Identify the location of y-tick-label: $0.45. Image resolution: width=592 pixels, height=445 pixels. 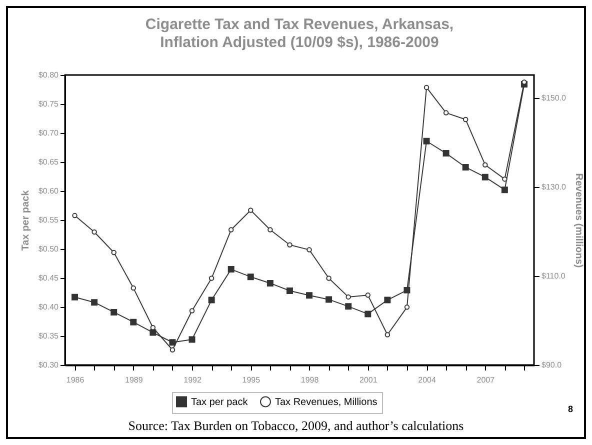
(49, 278).